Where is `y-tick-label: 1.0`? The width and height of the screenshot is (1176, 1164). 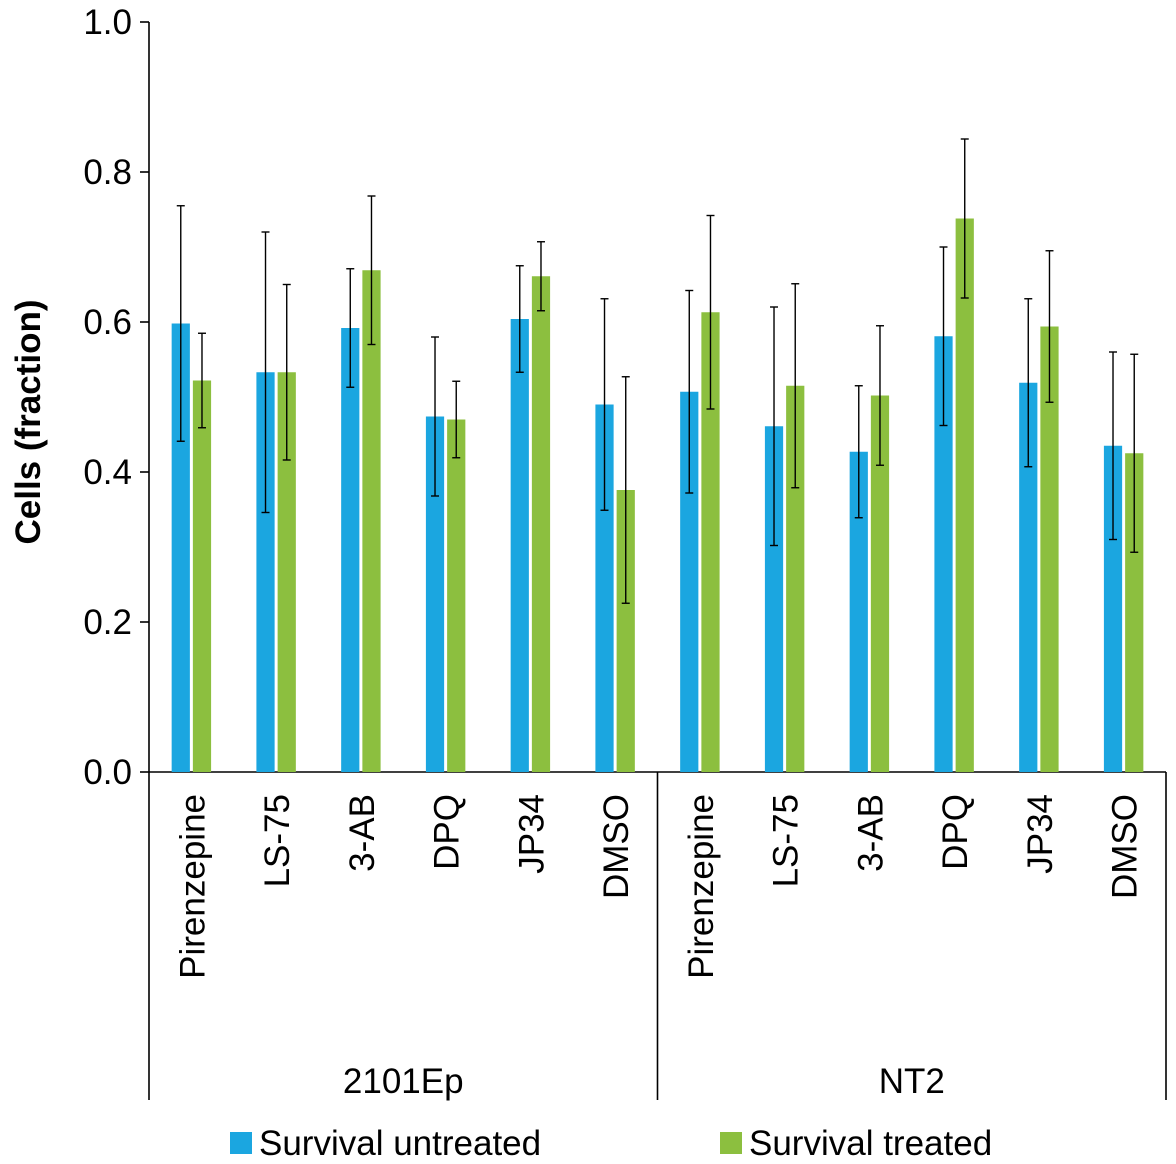
y-tick-label: 1.0 is located at coordinates (107, 22).